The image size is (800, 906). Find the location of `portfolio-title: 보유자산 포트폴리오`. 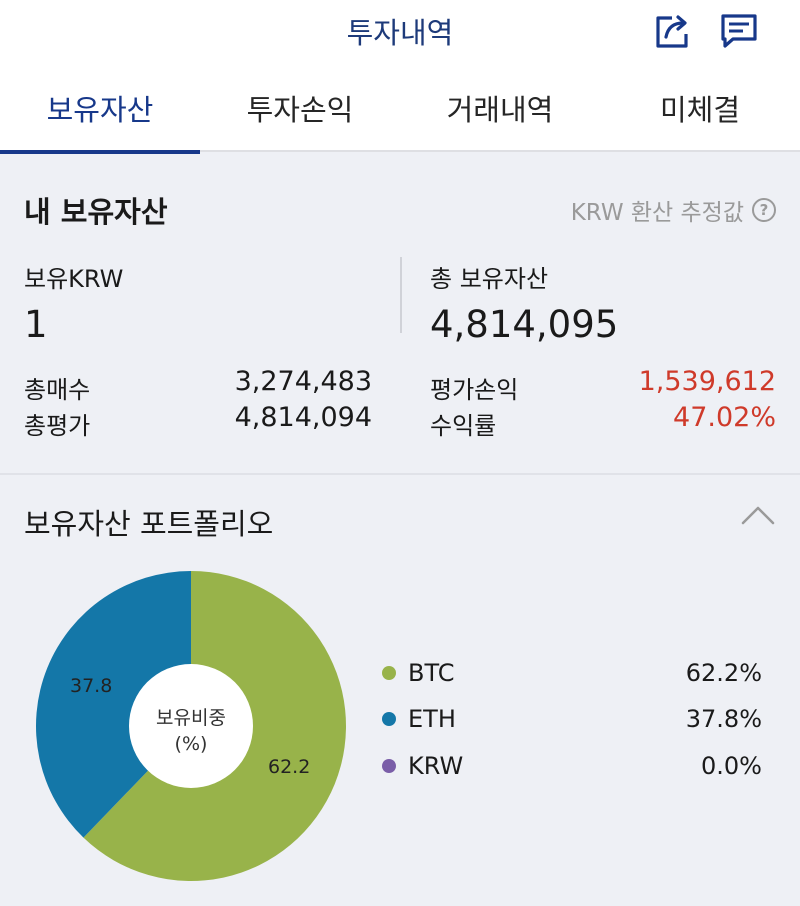

portfolio-title: 보유자산 포트폴리오 is located at coordinates (149, 524).